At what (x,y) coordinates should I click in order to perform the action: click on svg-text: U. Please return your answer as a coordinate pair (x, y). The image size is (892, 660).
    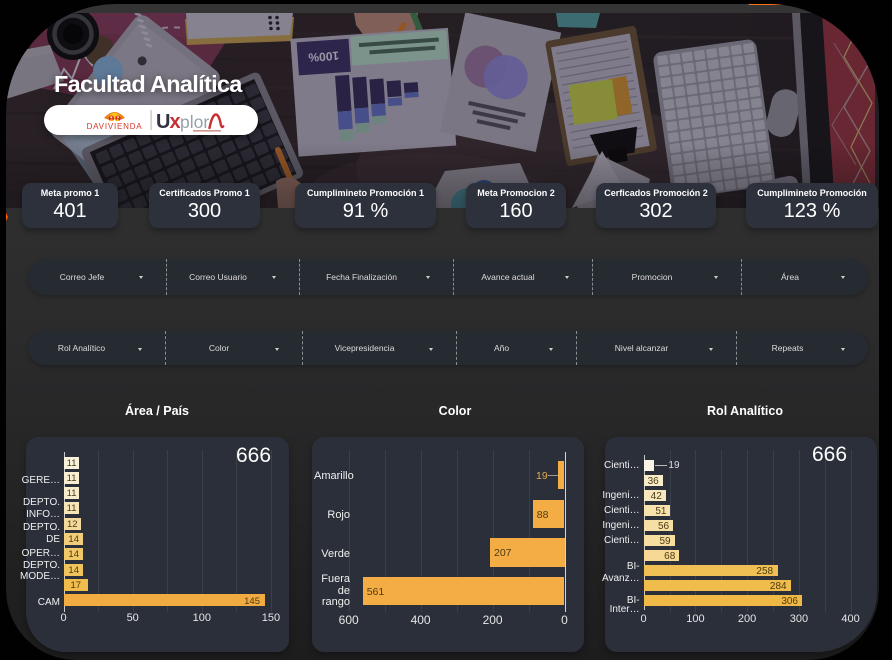
    Looking at the image, I should click on (163, 122).